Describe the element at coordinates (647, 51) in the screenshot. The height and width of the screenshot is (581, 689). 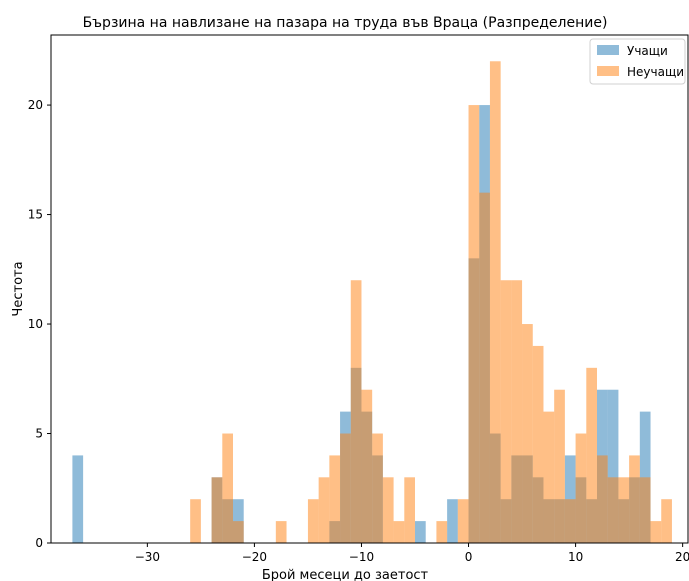
I see `legend-label-students: Учащи` at that location.